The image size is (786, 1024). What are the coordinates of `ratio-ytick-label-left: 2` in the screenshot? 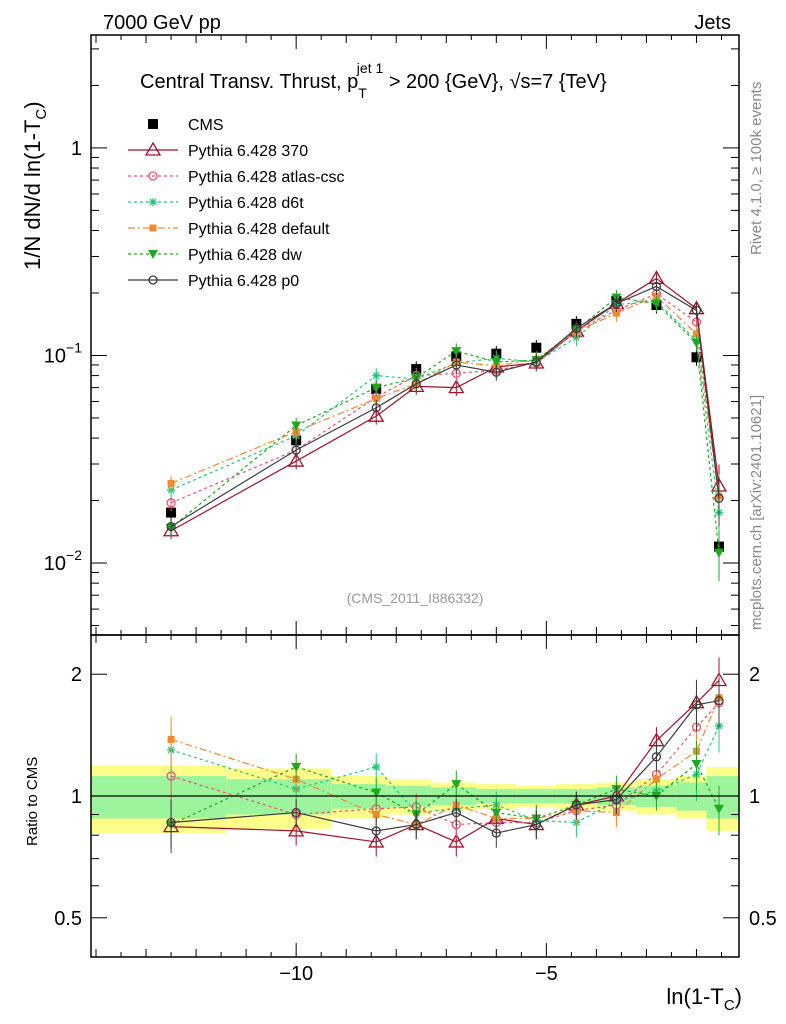 It's located at (76, 675).